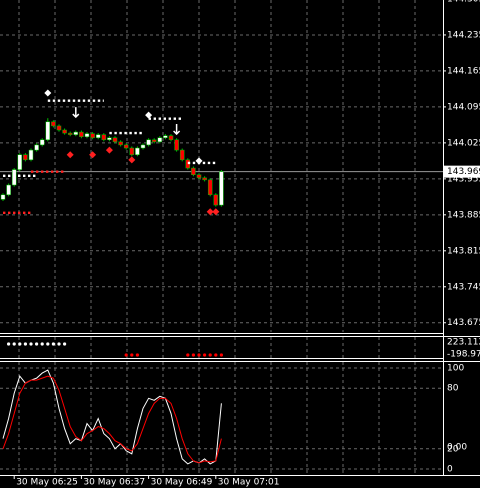 This screenshot has width=480, height=488. Describe the element at coordinates (450, 469) in the screenshot. I see `y-tick-label: 0` at that location.